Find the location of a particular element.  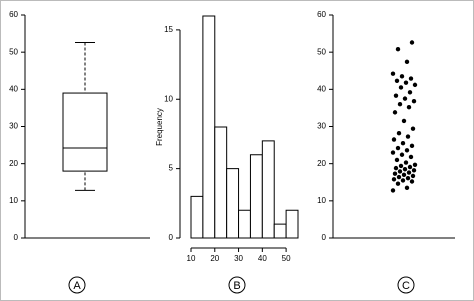

x-tick-label: 30 is located at coordinates (238, 258).